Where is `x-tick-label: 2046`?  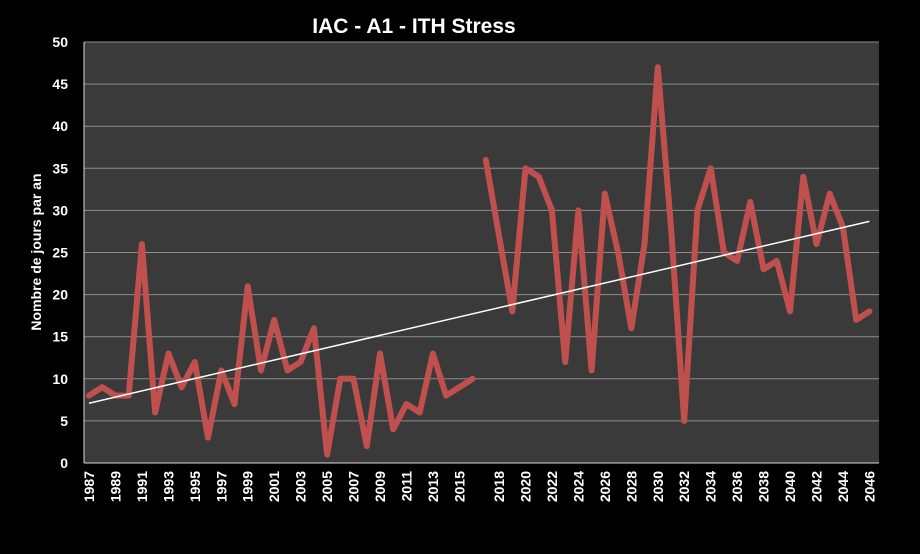
x-tick-label: 2046 is located at coordinates (869, 486).